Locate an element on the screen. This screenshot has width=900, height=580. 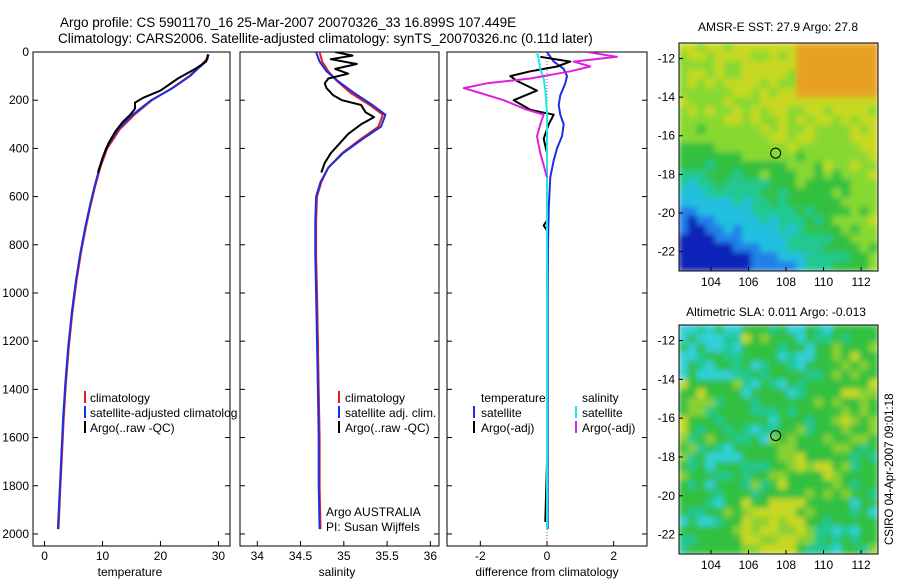
x-tick-label: 30 is located at coordinates (219, 556).